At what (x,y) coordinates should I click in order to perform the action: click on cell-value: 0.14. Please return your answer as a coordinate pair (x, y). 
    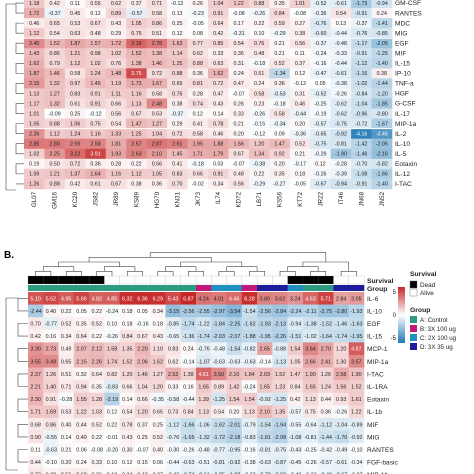
    Looking at the image, I should click on (66, 438).